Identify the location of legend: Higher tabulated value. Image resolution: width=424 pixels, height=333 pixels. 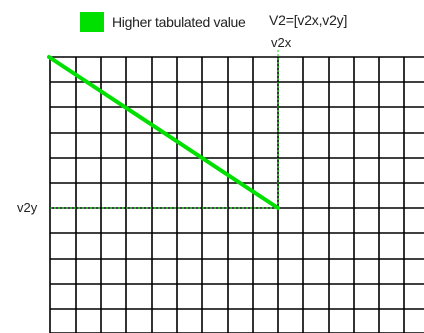
(163, 22).